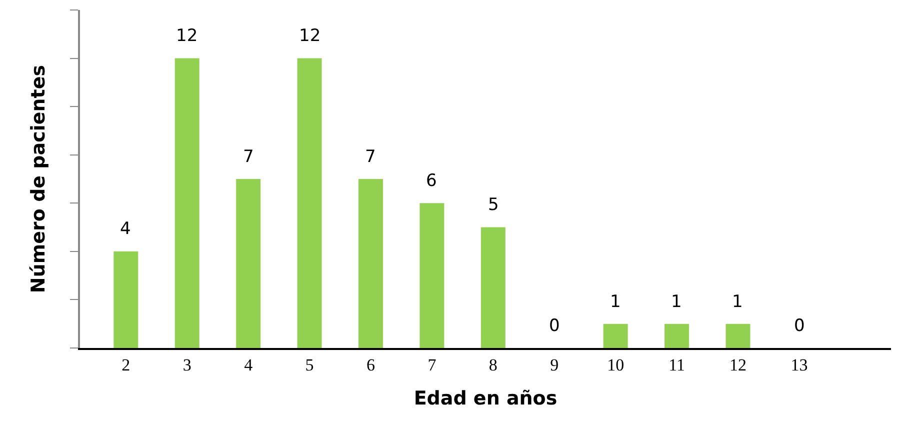 Image resolution: width=901 pixels, height=423 pixels. I want to click on x-tick-label: 11, so click(676, 364).